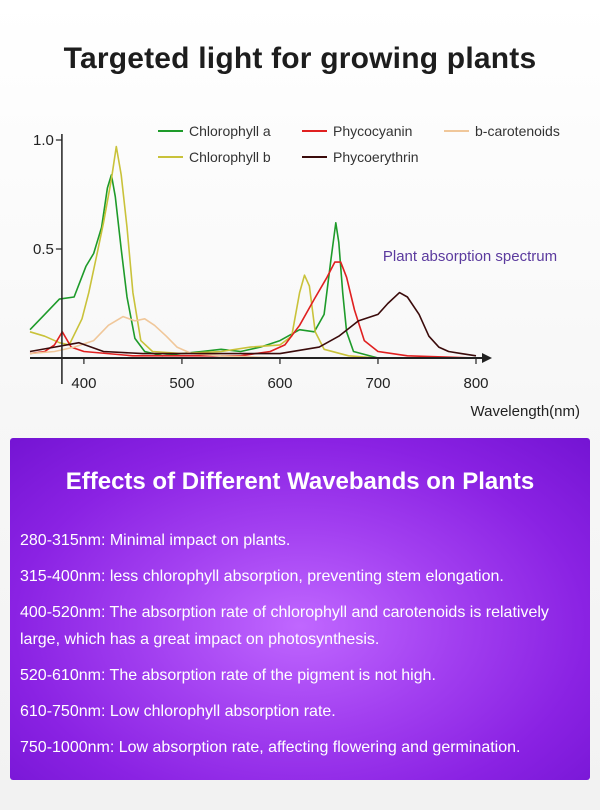 This screenshot has width=600, height=810. Describe the element at coordinates (517, 131) in the screenshot. I see `legend-label: b-carotenoids` at that location.